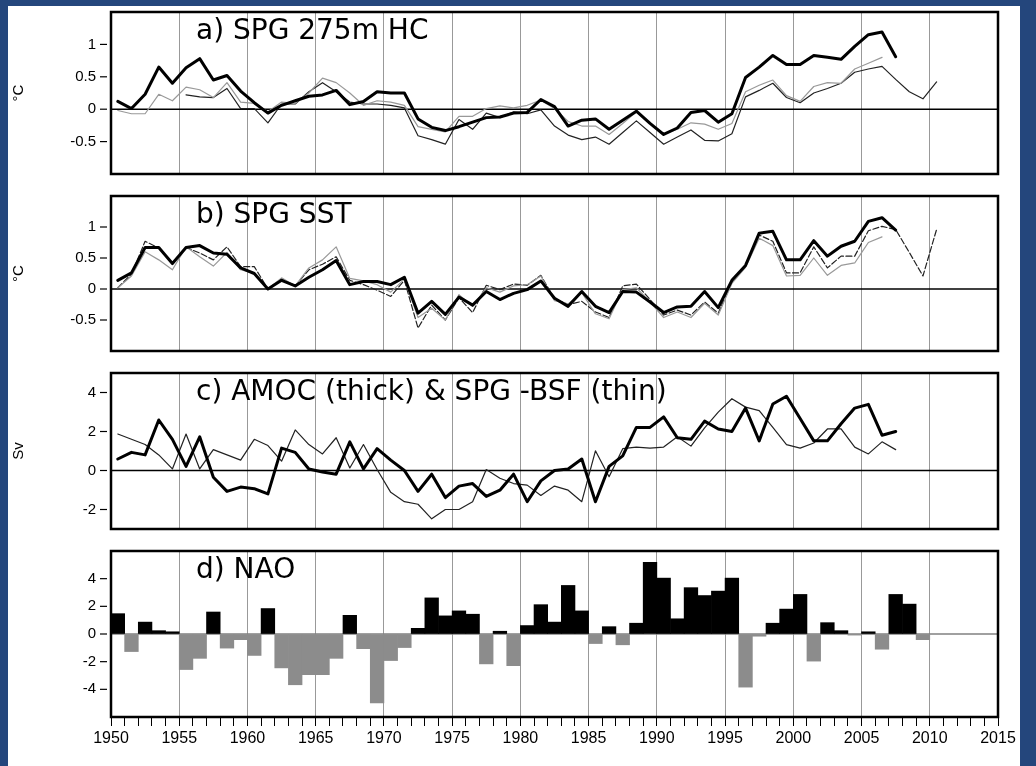 This screenshot has width=1036, height=766. I want to click on x-tick-label: 2005, so click(861, 738).